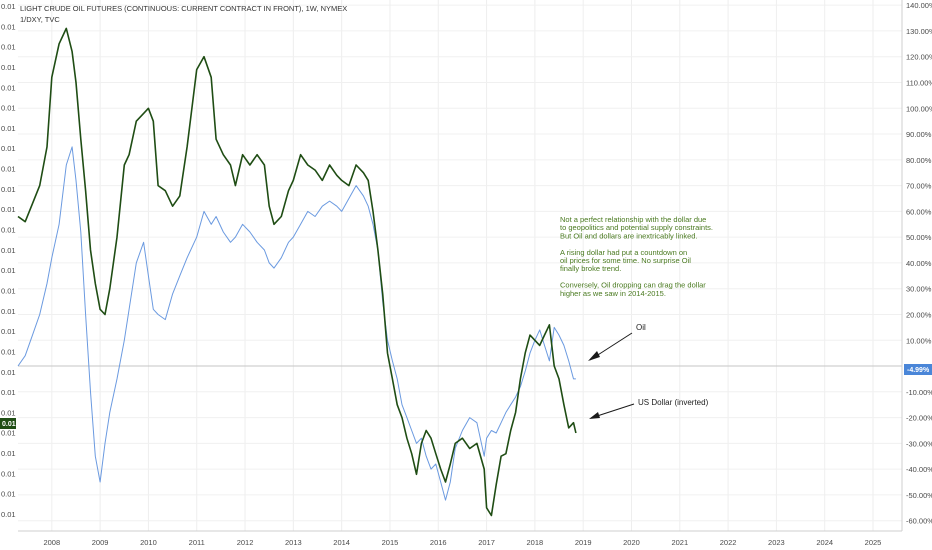 The width and height of the screenshot is (932, 550). I want to click on dollar-label: US Dollar (inverted), so click(673, 402).